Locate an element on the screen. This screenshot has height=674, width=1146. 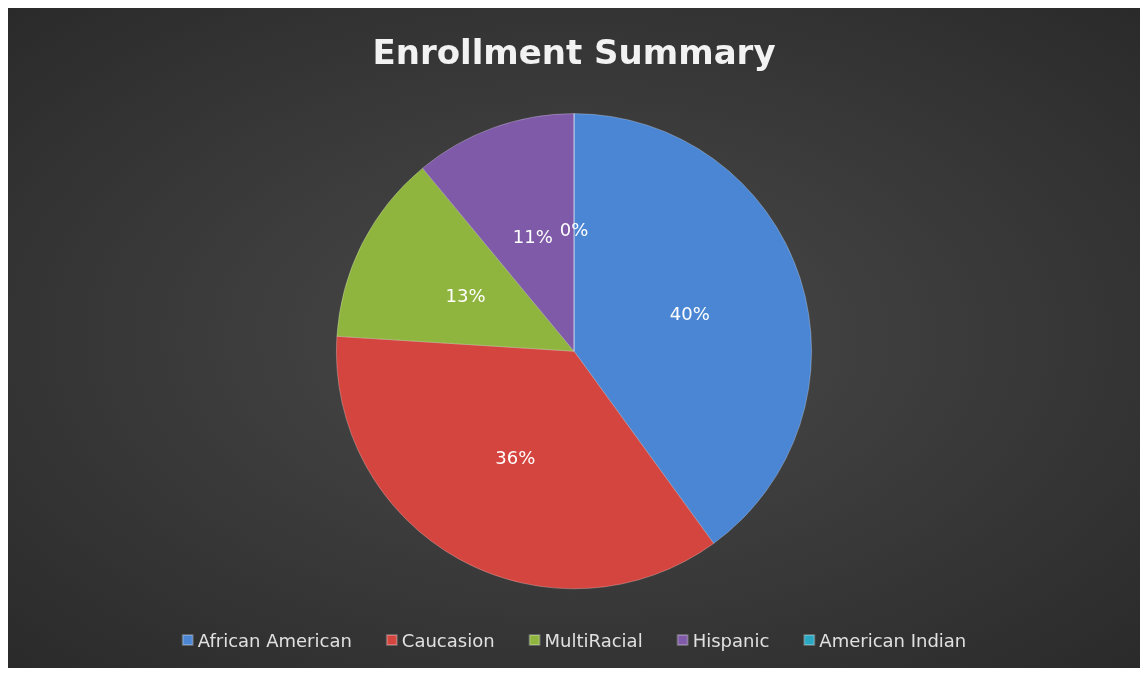
data-label: 40% is located at coordinates (689, 314).